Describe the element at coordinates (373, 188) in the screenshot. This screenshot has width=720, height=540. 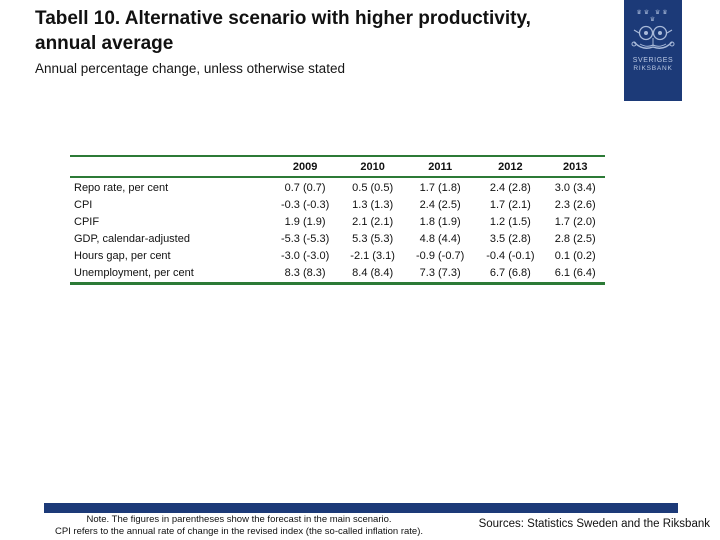
I see `value-cell: 0.5 (0.5)` at that location.